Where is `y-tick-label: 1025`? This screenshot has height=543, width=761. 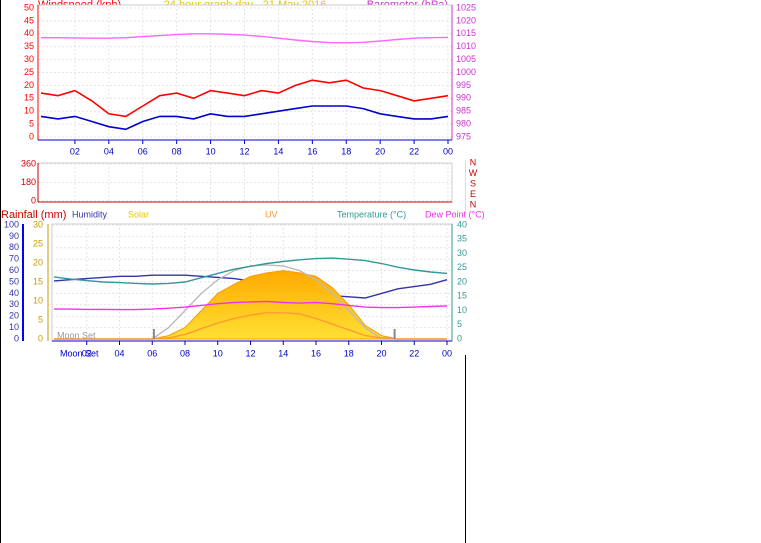
y-tick-label: 1025 is located at coordinates (466, 7).